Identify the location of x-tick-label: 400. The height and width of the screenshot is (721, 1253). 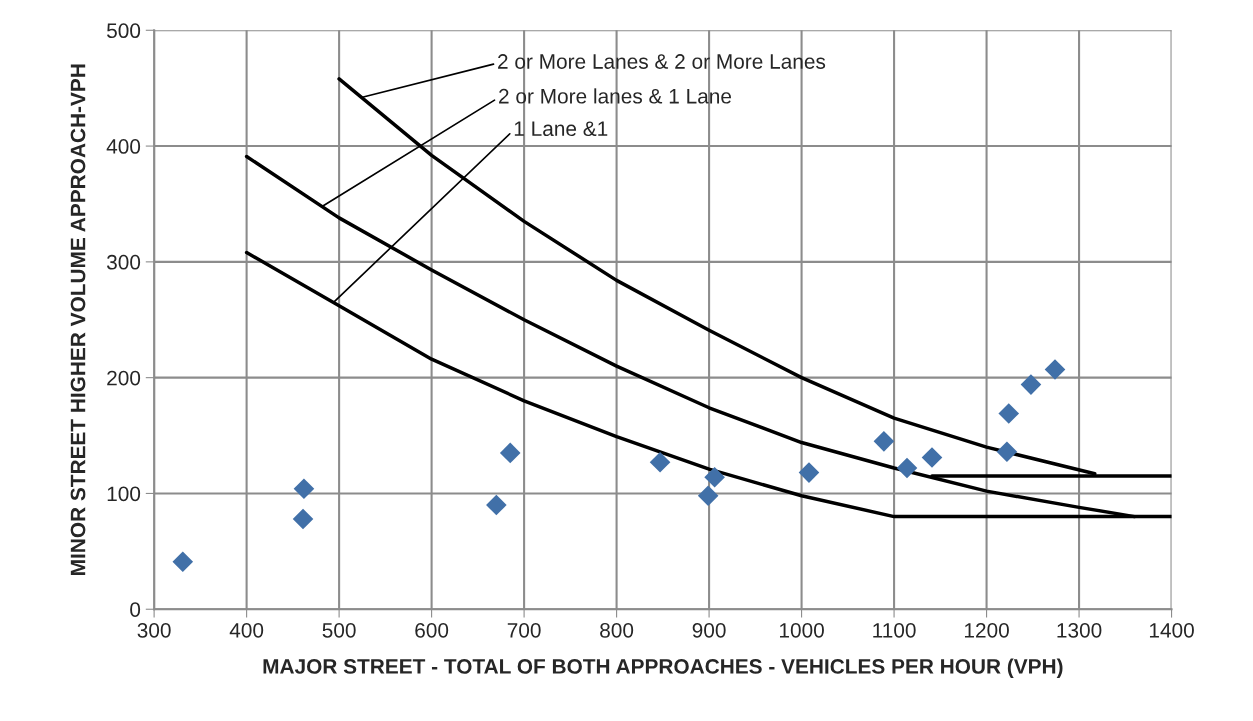
(246, 630).